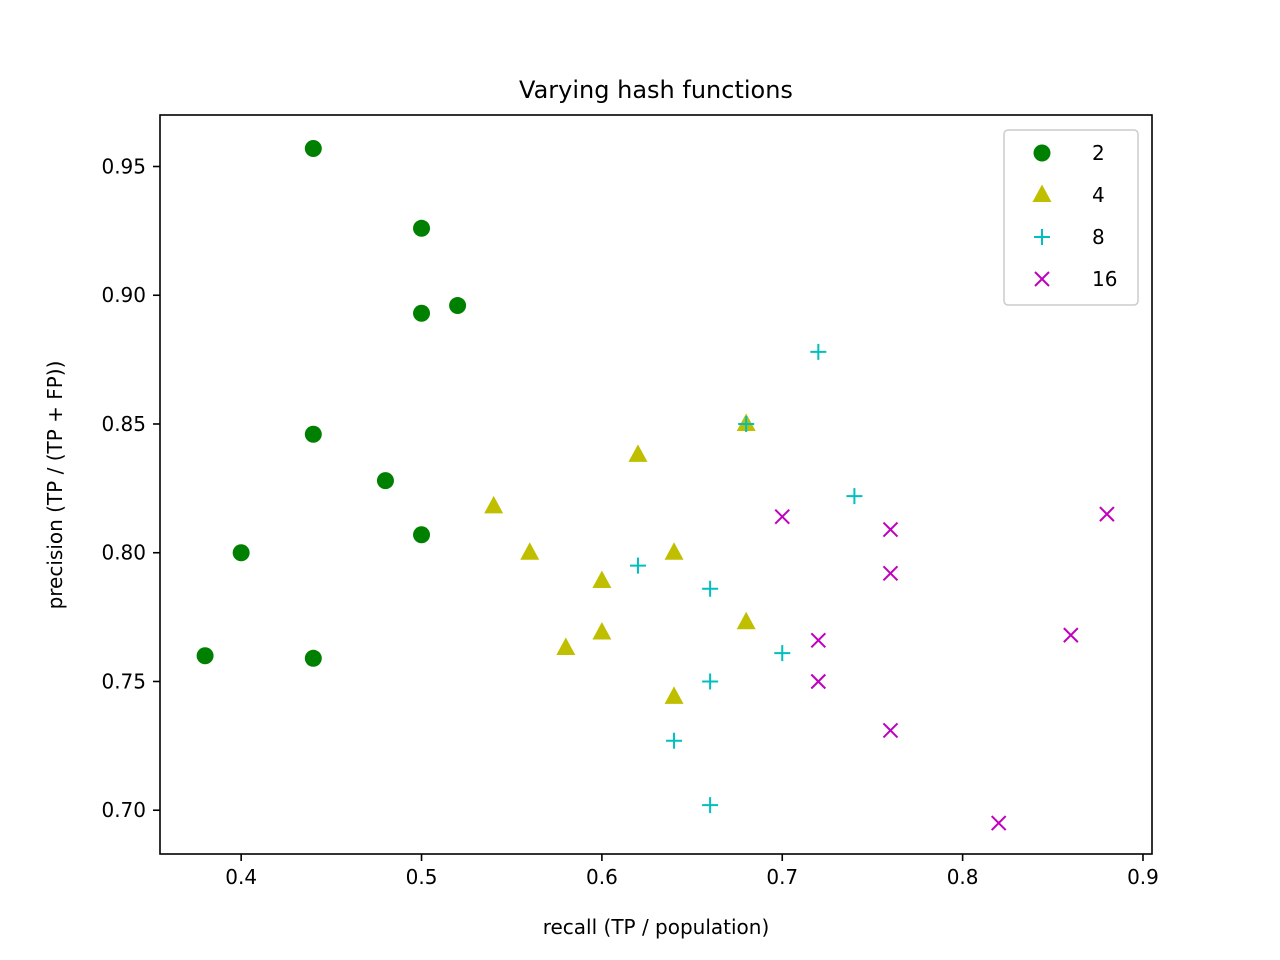  What do you see at coordinates (1069, 237) in the screenshot?
I see `legend-entry-8: 8` at bounding box center [1069, 237].